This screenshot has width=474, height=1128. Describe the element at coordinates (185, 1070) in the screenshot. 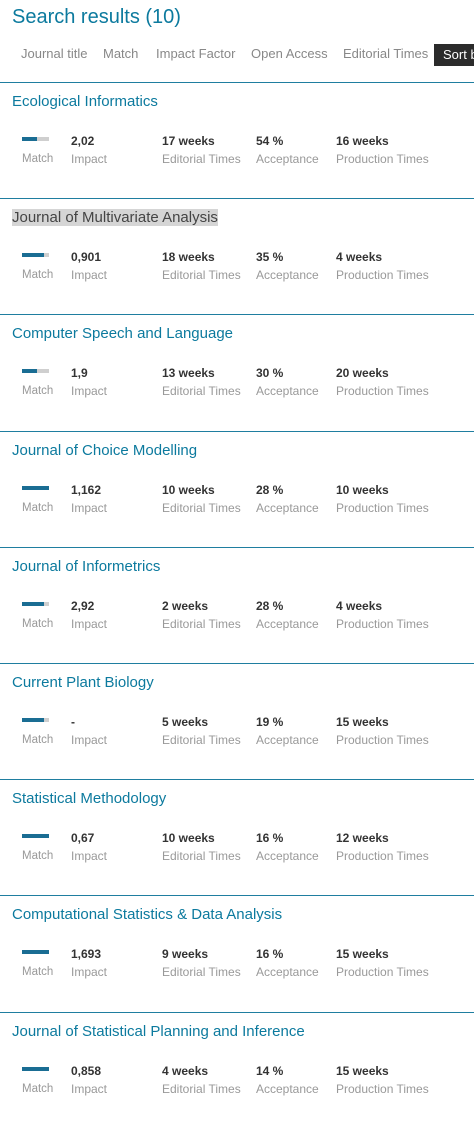

I see `editorial-times-value: 4 weeks` at that location.